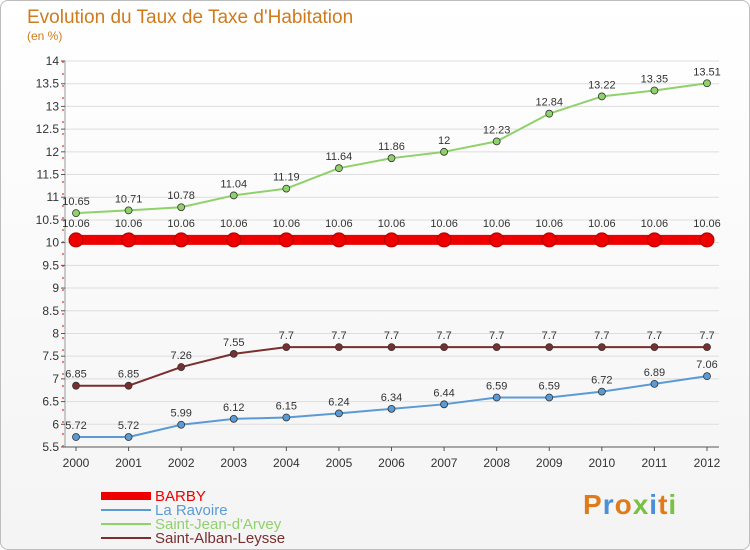 The width and height of the screenshot is (750, 550). Describe the element at coordinates (286, 463) in the screenshot. I see `x-tick-label: 2004` at that location.